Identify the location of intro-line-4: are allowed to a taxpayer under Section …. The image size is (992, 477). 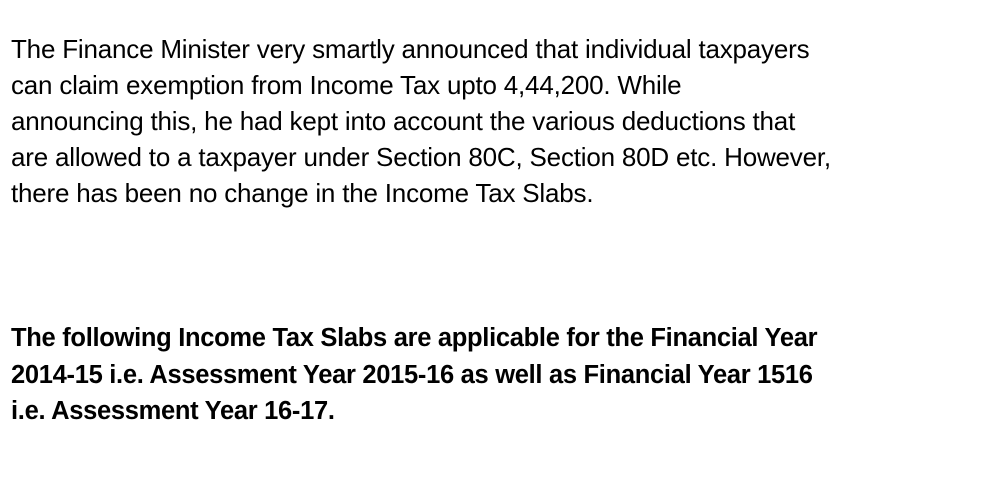
(421, 157).